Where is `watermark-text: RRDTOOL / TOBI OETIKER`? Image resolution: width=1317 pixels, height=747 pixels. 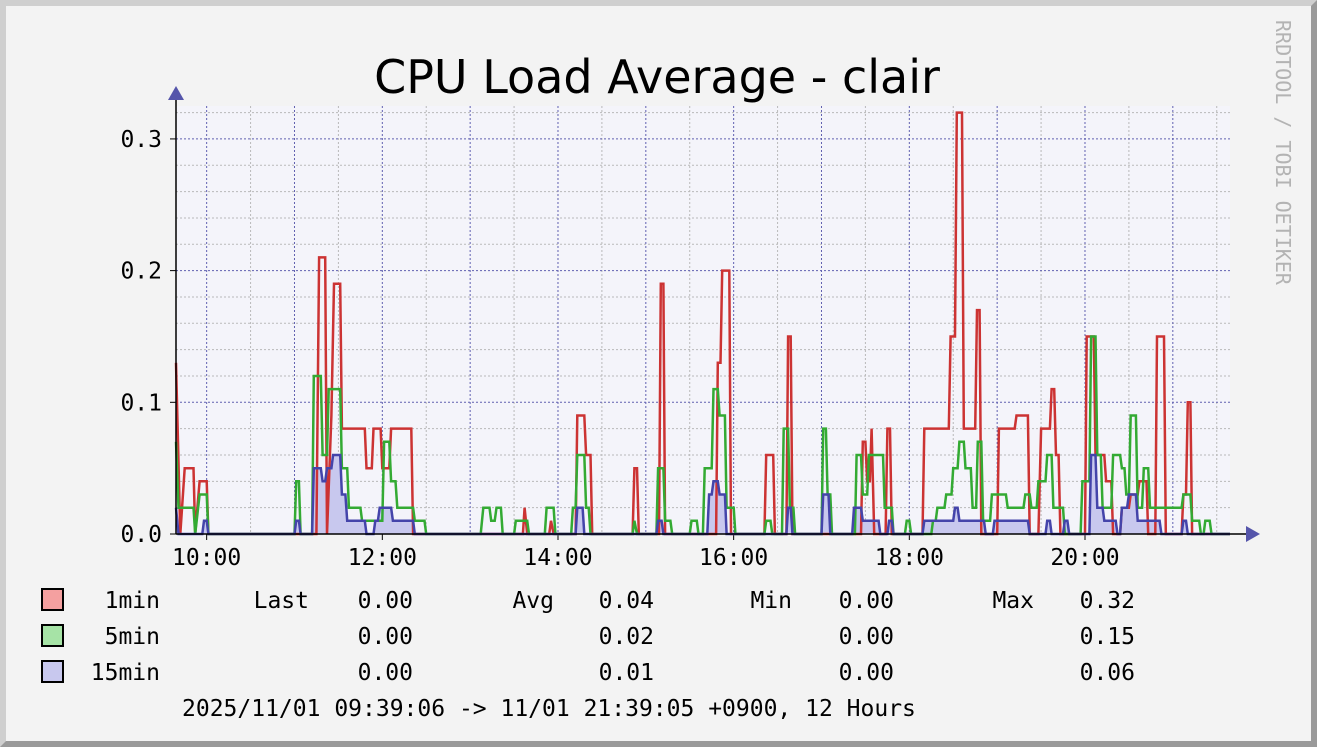 watermark-text: RRDTOOL / TOBI OETIKER is located at coordinates (1283, 153).